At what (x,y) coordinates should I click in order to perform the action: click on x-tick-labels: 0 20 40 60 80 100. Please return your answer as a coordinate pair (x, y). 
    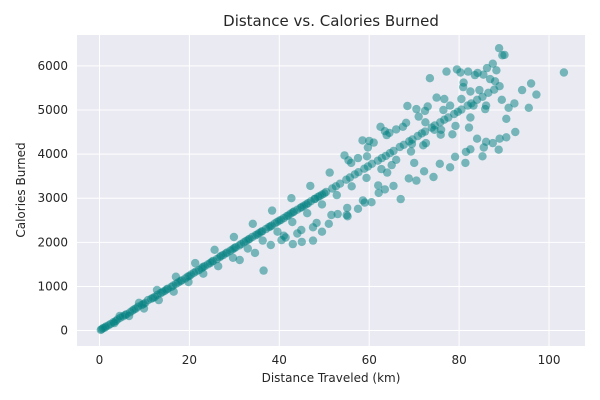
    Looking at the image, I should click on (328, 360).